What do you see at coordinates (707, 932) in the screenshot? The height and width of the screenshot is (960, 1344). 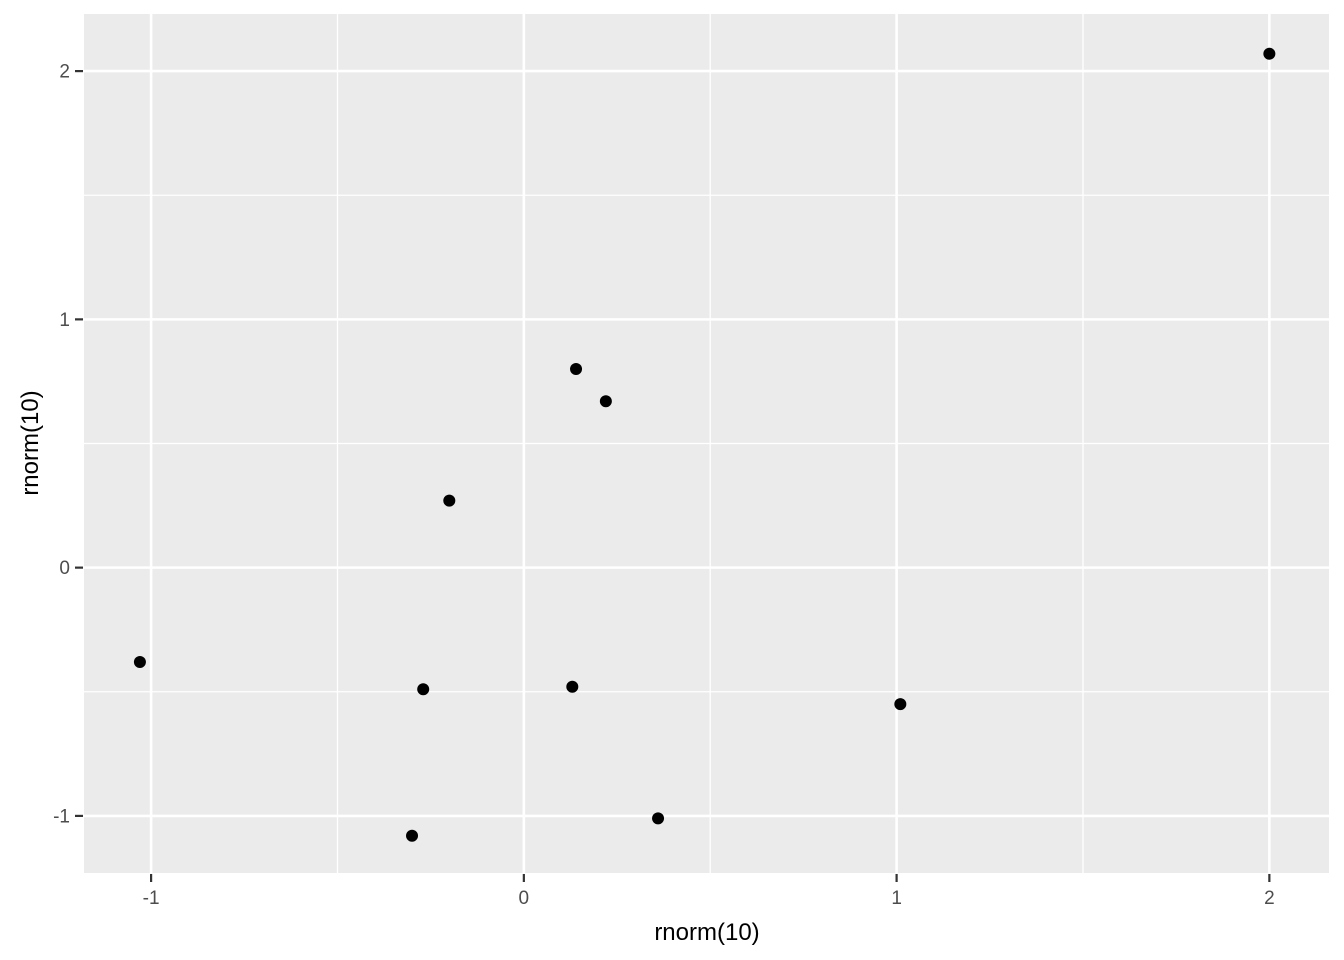 I see `x-axis-title: rnorm(10)` at bounding box center [707, 932].